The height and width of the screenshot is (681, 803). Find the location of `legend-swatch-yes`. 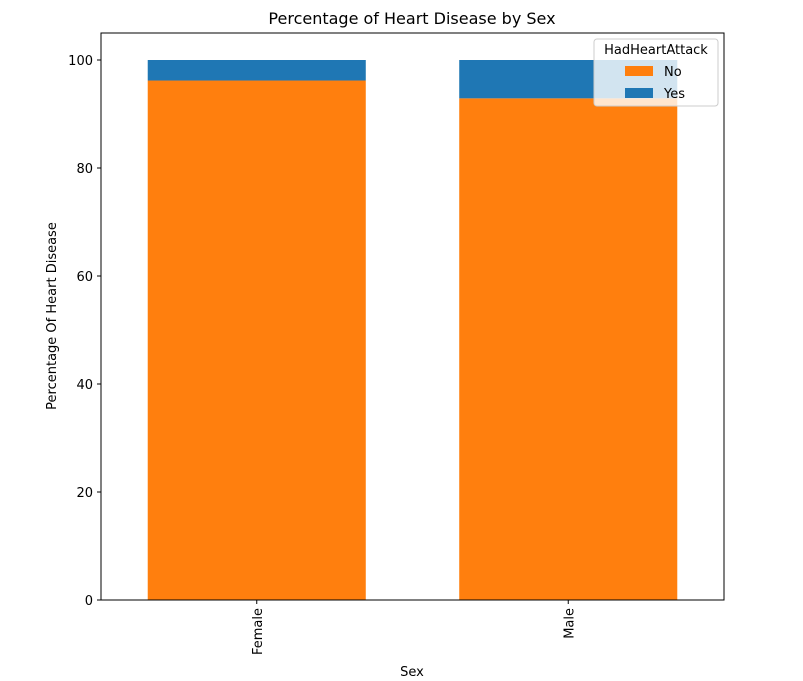

legend-swatch-yes is located at coordinates (639, 93).